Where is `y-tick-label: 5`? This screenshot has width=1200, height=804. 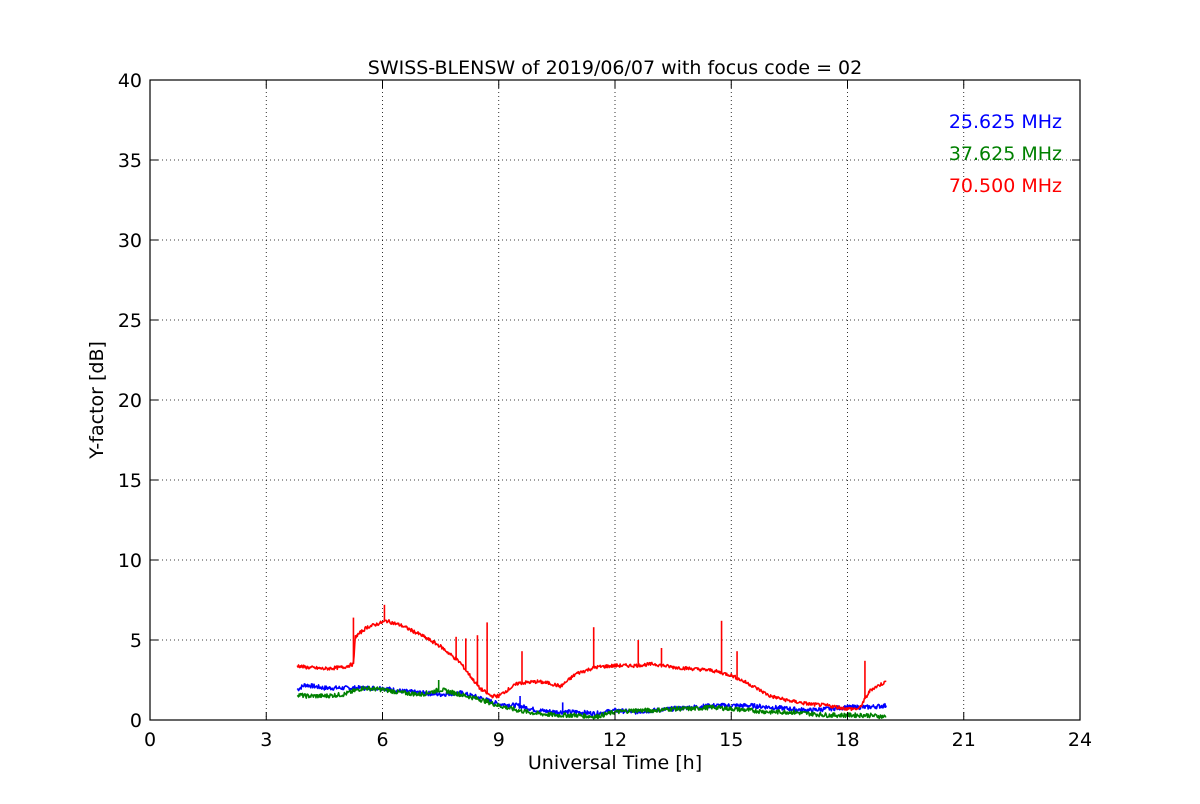
y-tick-label: 5 is located at coordinates (136, 641).